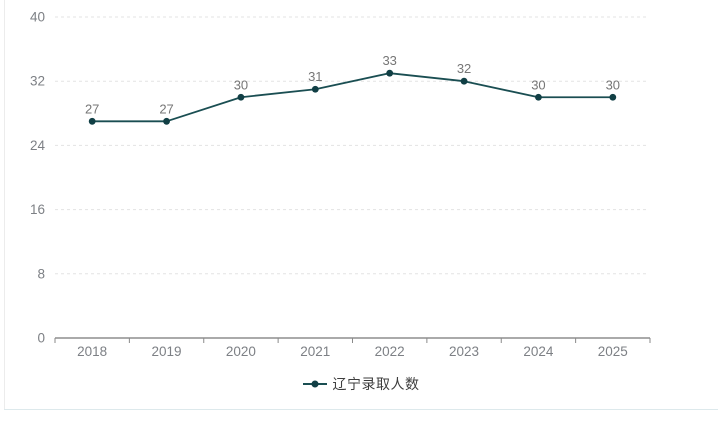 The image size is (722, 422). Describe the element at coordinates (315, 351) in the screenshot. I see `x-axis-label: 2021` at that location.